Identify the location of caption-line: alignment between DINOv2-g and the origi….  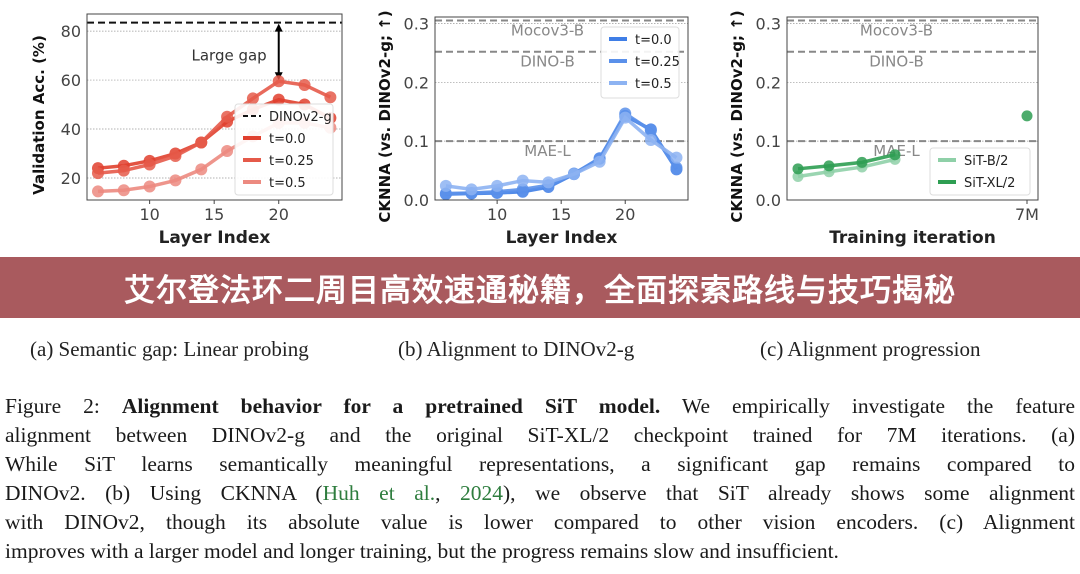
(540, 435).